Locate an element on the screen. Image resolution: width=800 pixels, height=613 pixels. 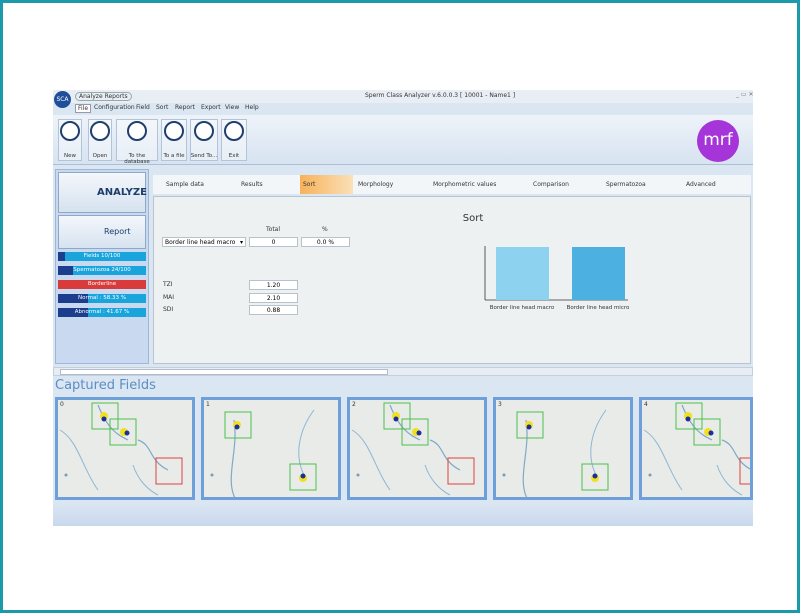
ribbon is located at coordinates (403, 140).